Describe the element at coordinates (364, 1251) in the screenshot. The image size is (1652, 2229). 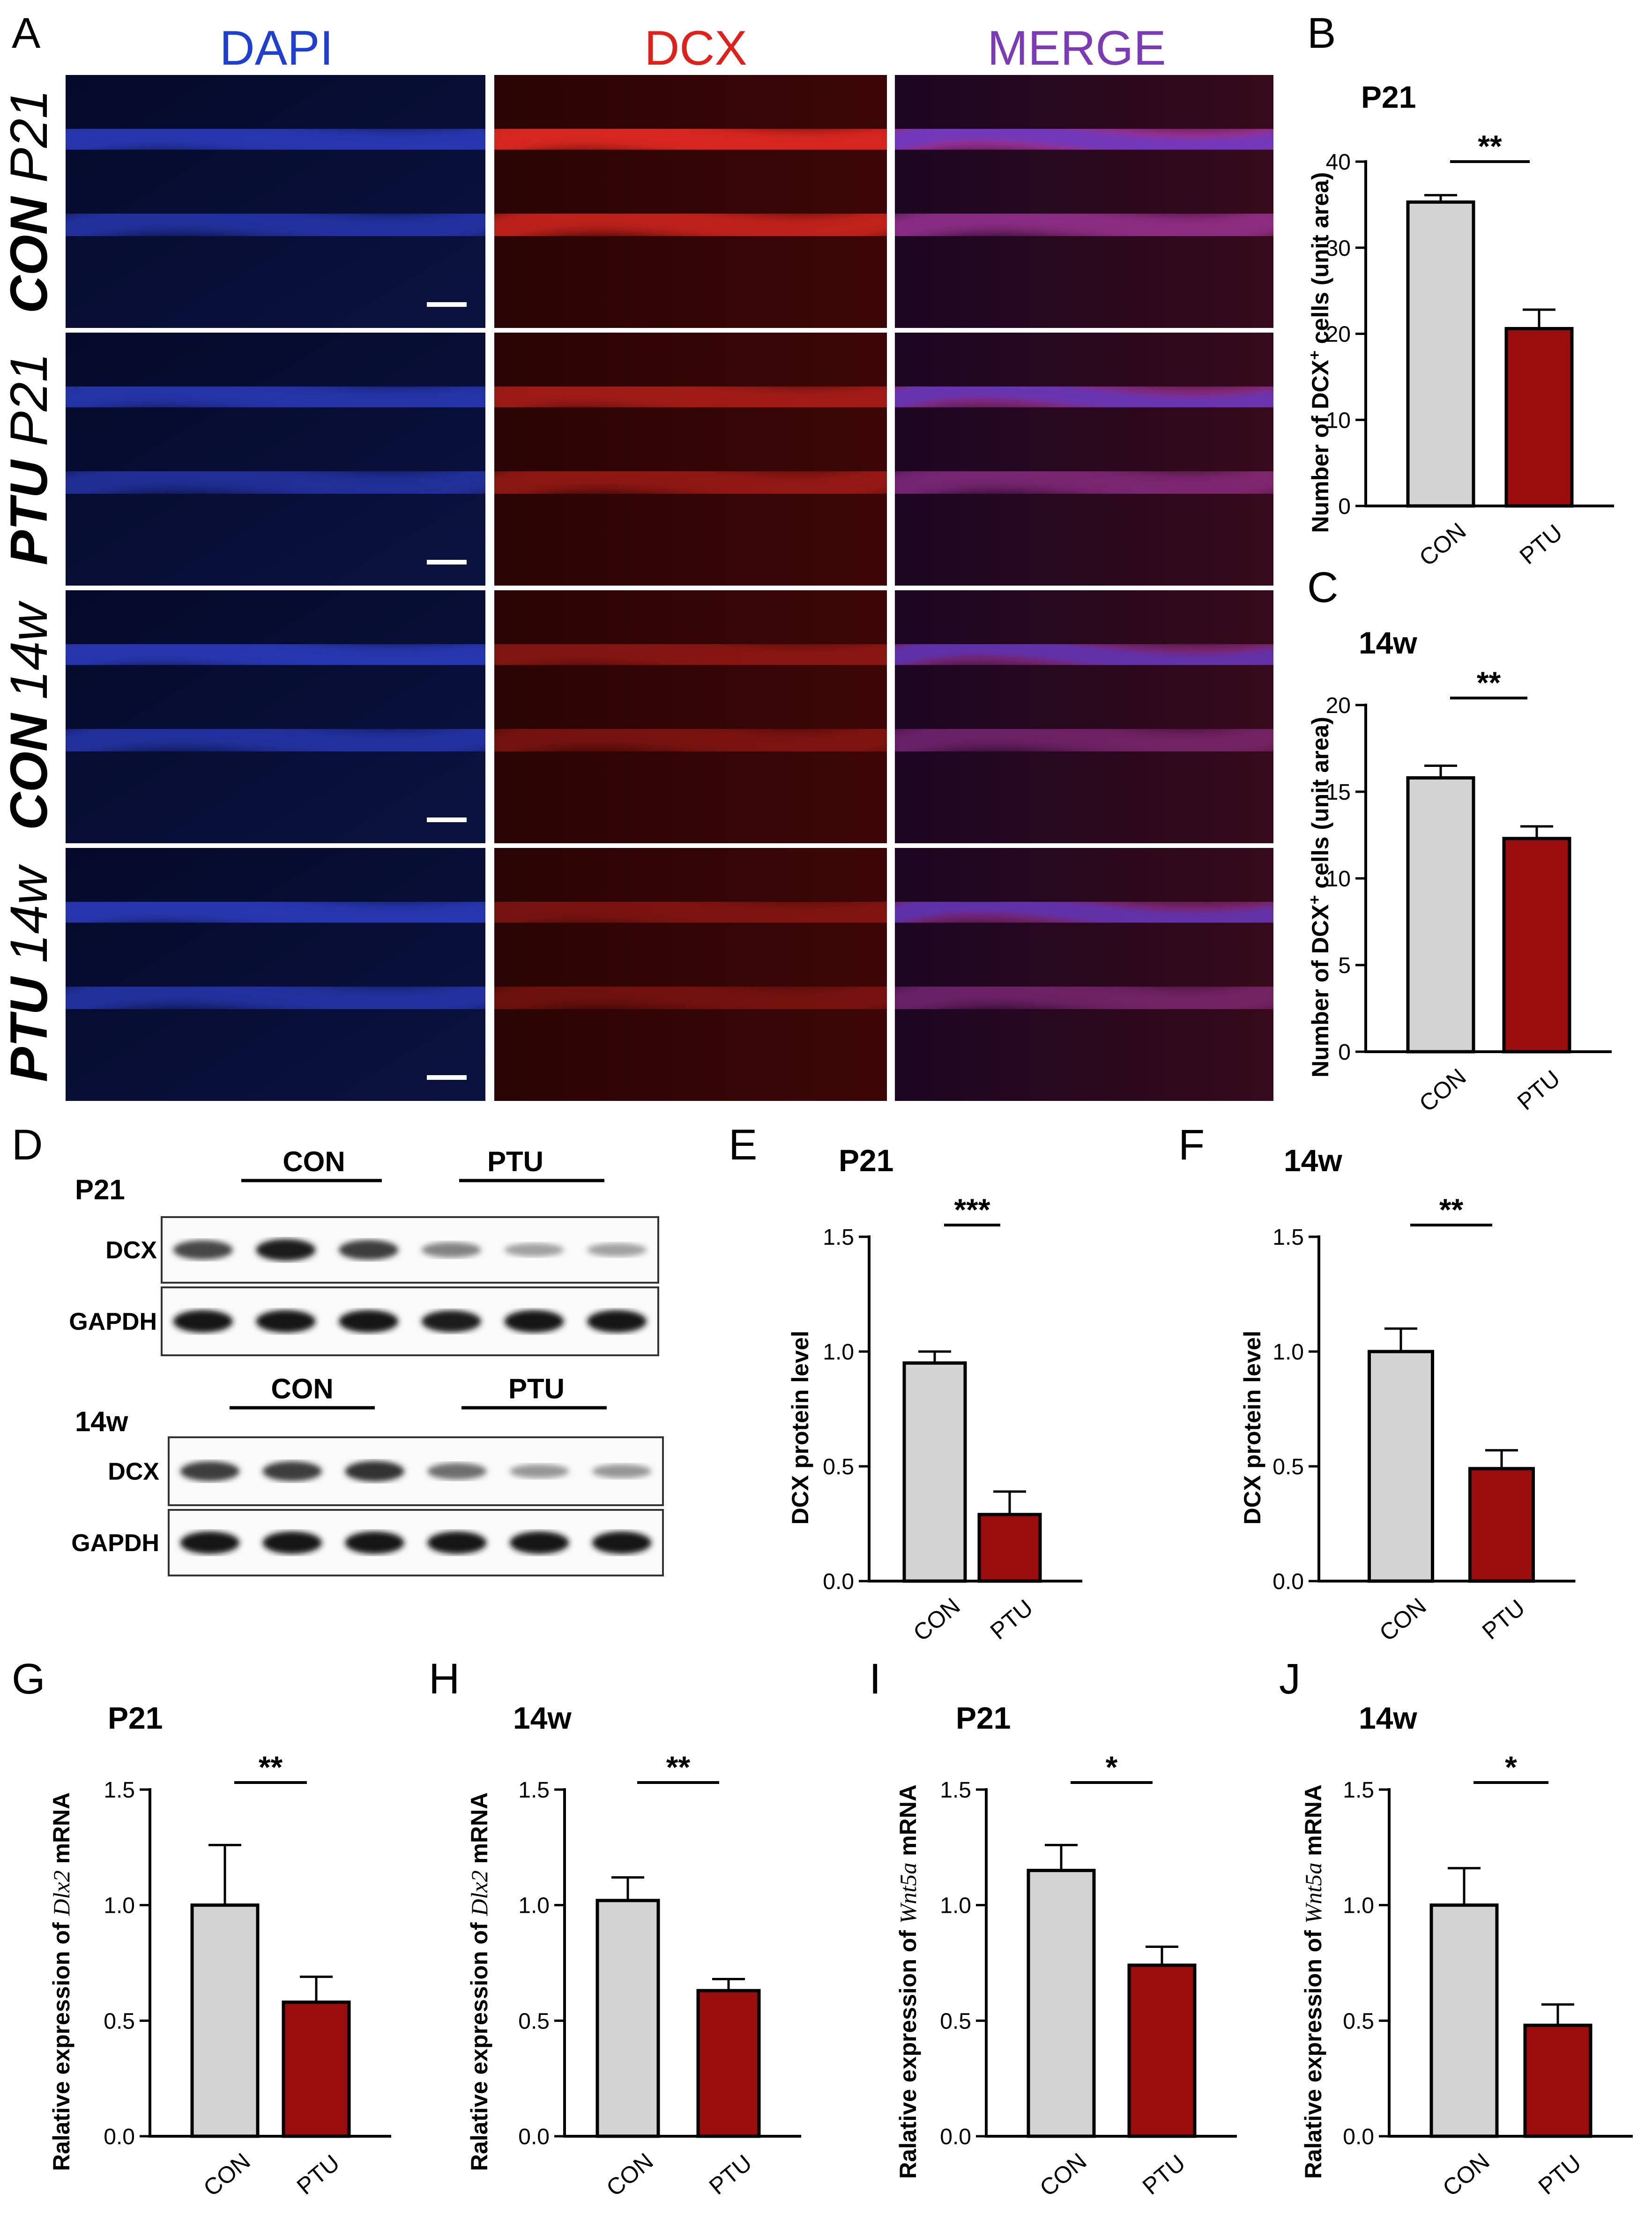
I see `blot-block-p21: P21 CON PTU DCX GAPDH` at that location.